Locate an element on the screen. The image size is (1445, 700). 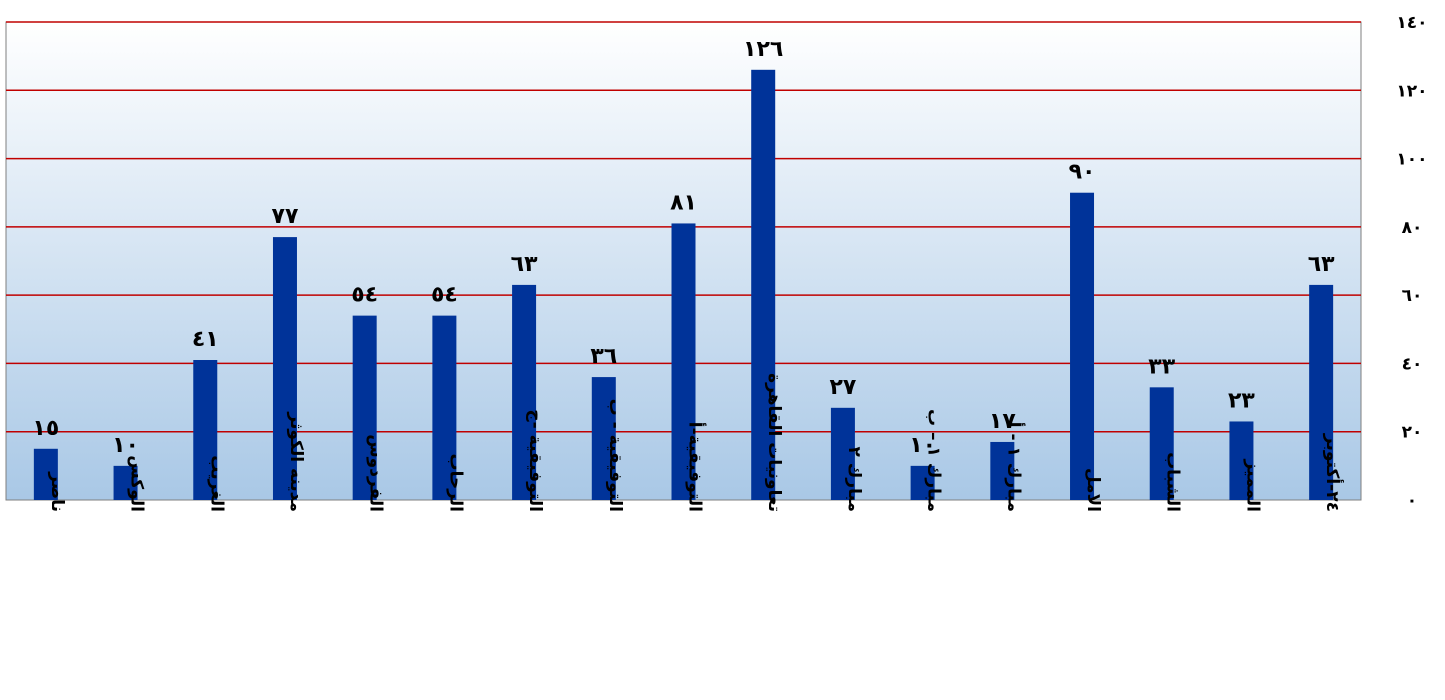
data-label: ٩٠ is located at coordinates (1082, 172).